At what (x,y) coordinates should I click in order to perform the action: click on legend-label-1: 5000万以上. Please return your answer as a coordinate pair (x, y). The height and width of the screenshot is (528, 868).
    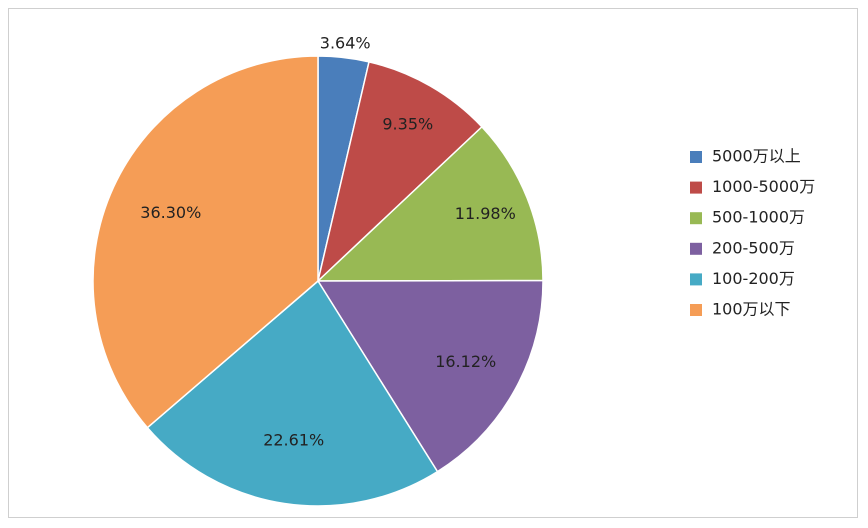
    Looking at the image, I should click on (756, 156).